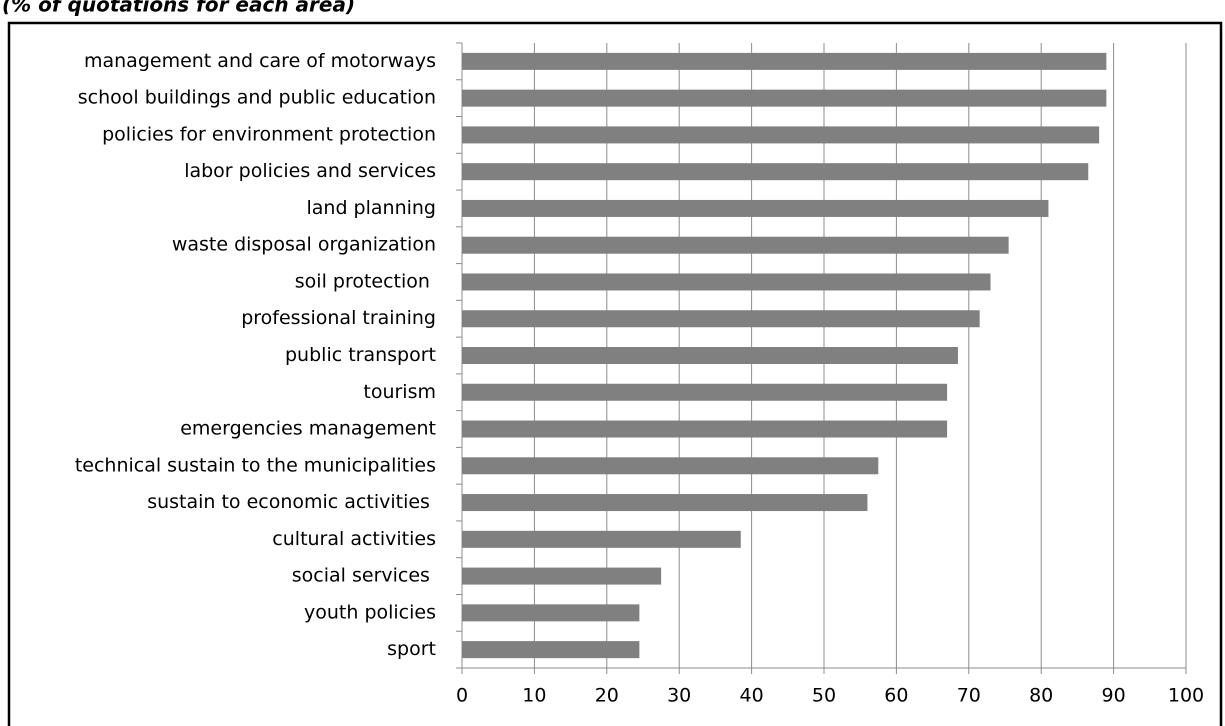  Describe the element at coordinates (462, 696) in the screenshot. I see `x-tick-label: 0` at that location.